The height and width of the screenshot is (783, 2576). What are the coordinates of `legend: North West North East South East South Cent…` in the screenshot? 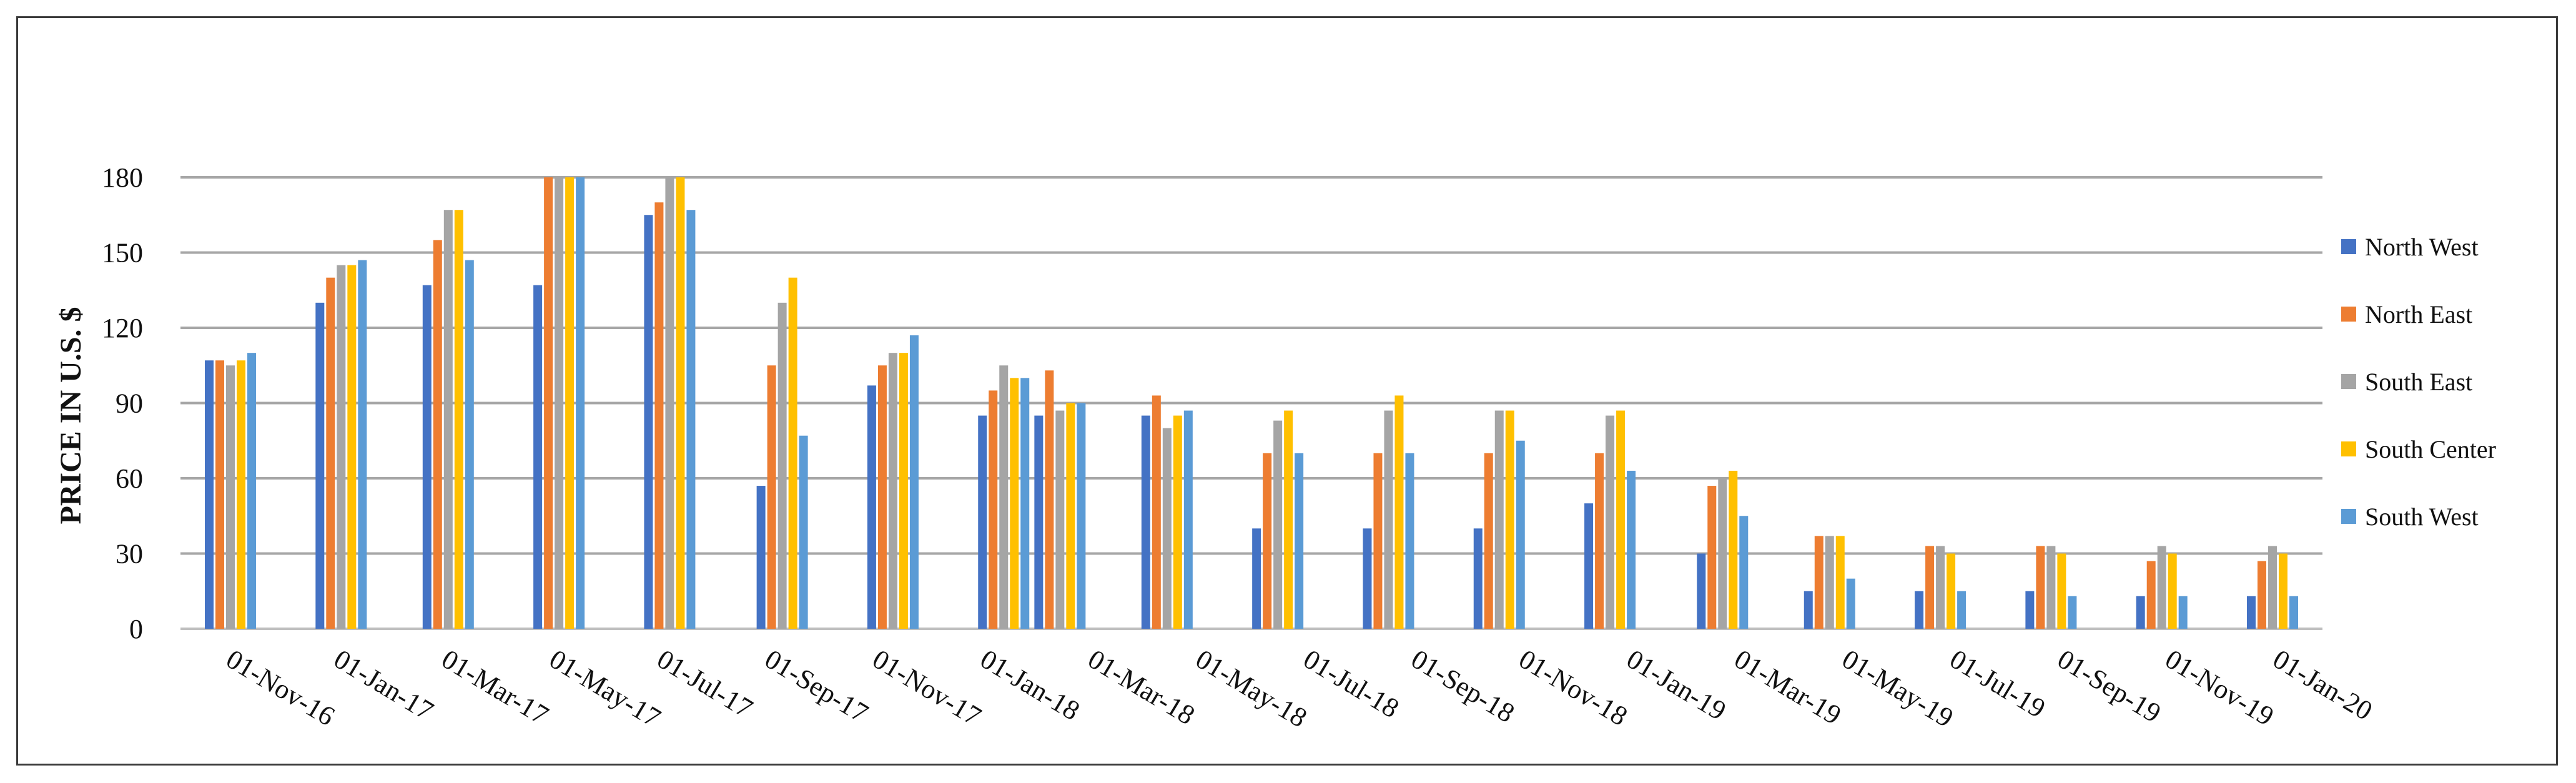 It's located at (2419, 382).